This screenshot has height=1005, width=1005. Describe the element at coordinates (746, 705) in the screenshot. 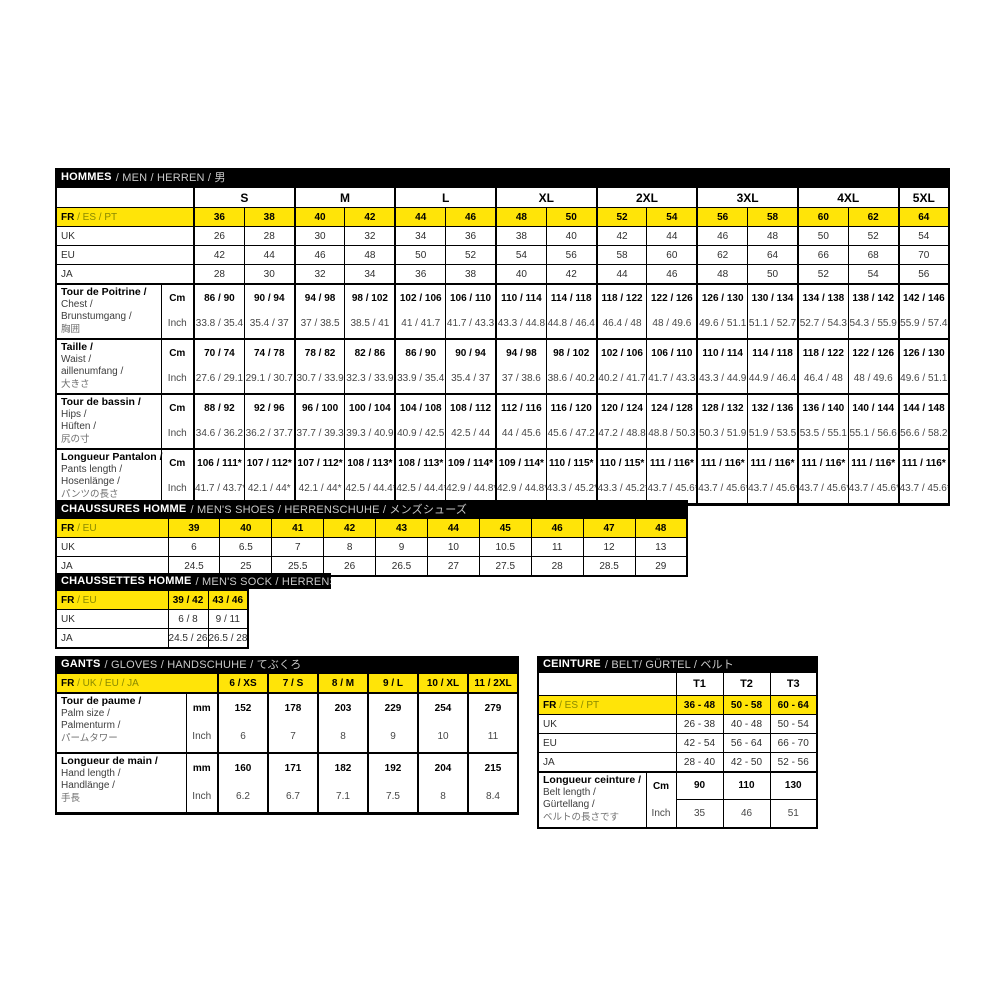

I see `belt-fr-cell: 50 - 58` at that location.